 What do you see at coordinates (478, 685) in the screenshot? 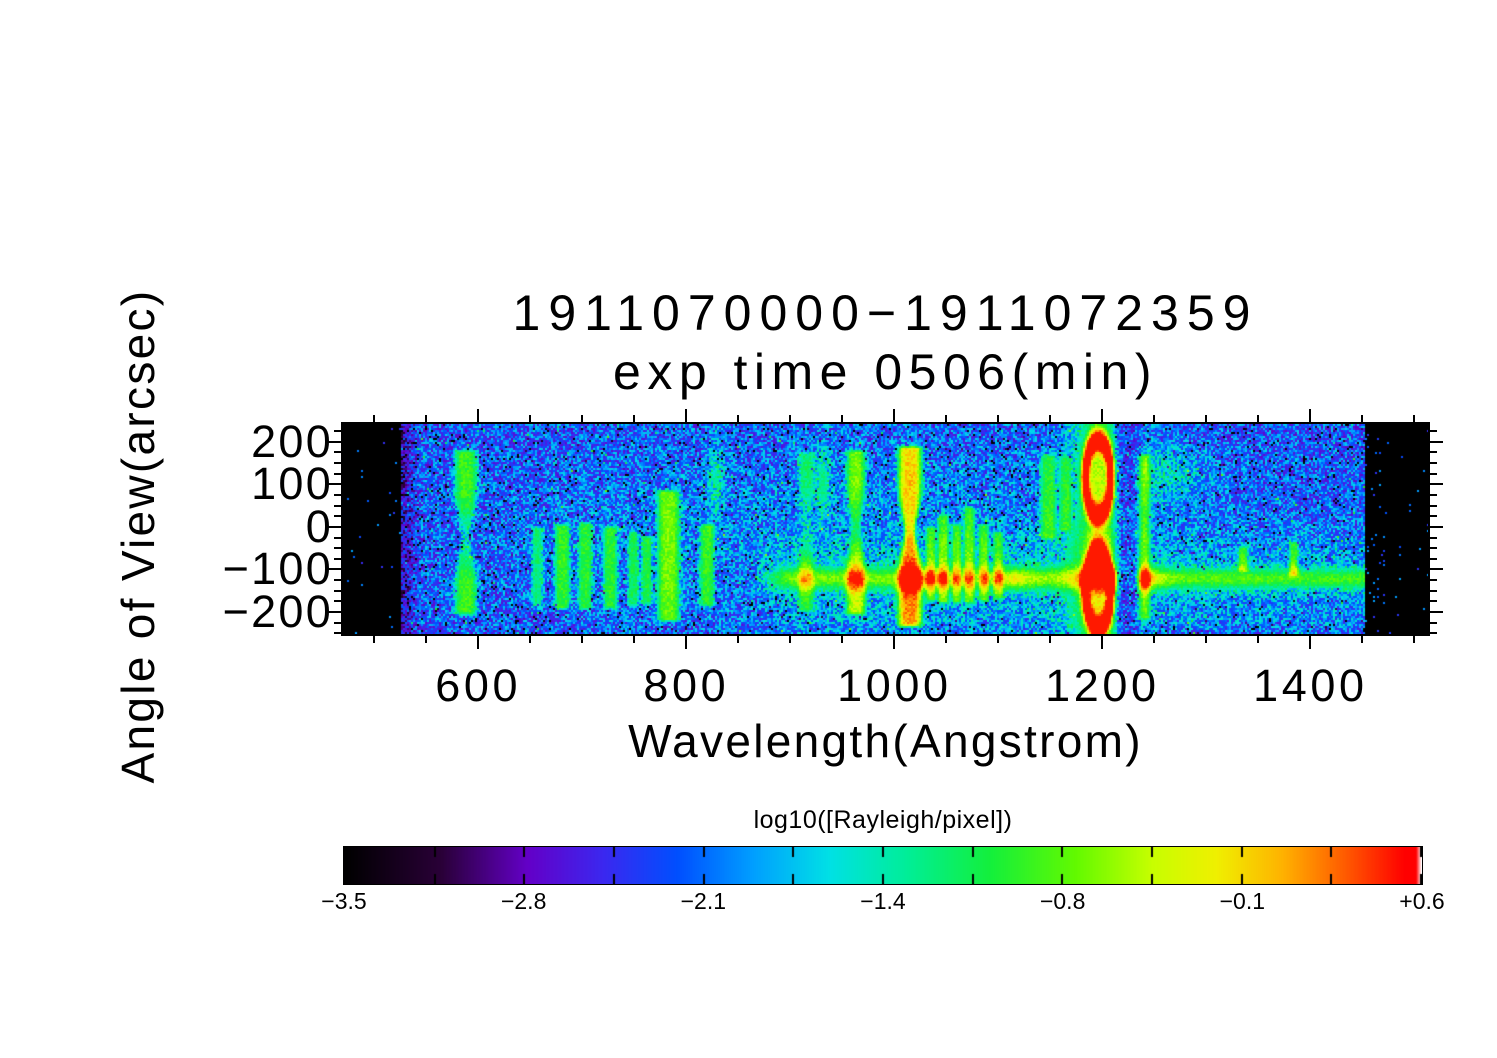
I see `x-tick-label: 600` at bounding box center [478, 685].